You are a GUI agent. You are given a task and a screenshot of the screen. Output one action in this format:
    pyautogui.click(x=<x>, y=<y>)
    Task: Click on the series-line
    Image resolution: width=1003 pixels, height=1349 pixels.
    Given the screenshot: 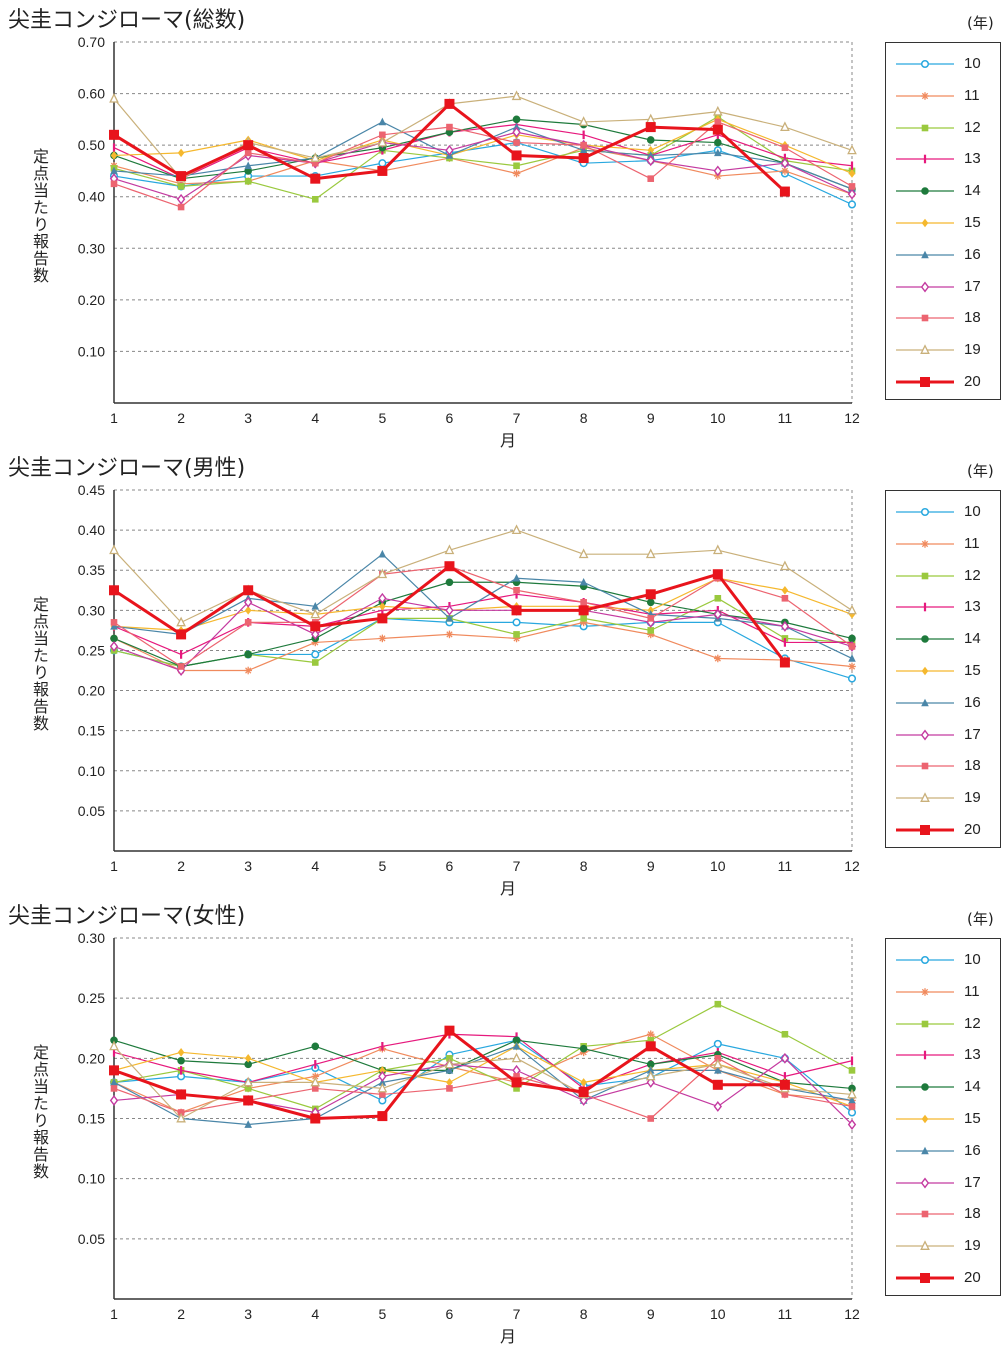 What is the action you would take?
    pyautogui.click(x=449, y=1074)
    